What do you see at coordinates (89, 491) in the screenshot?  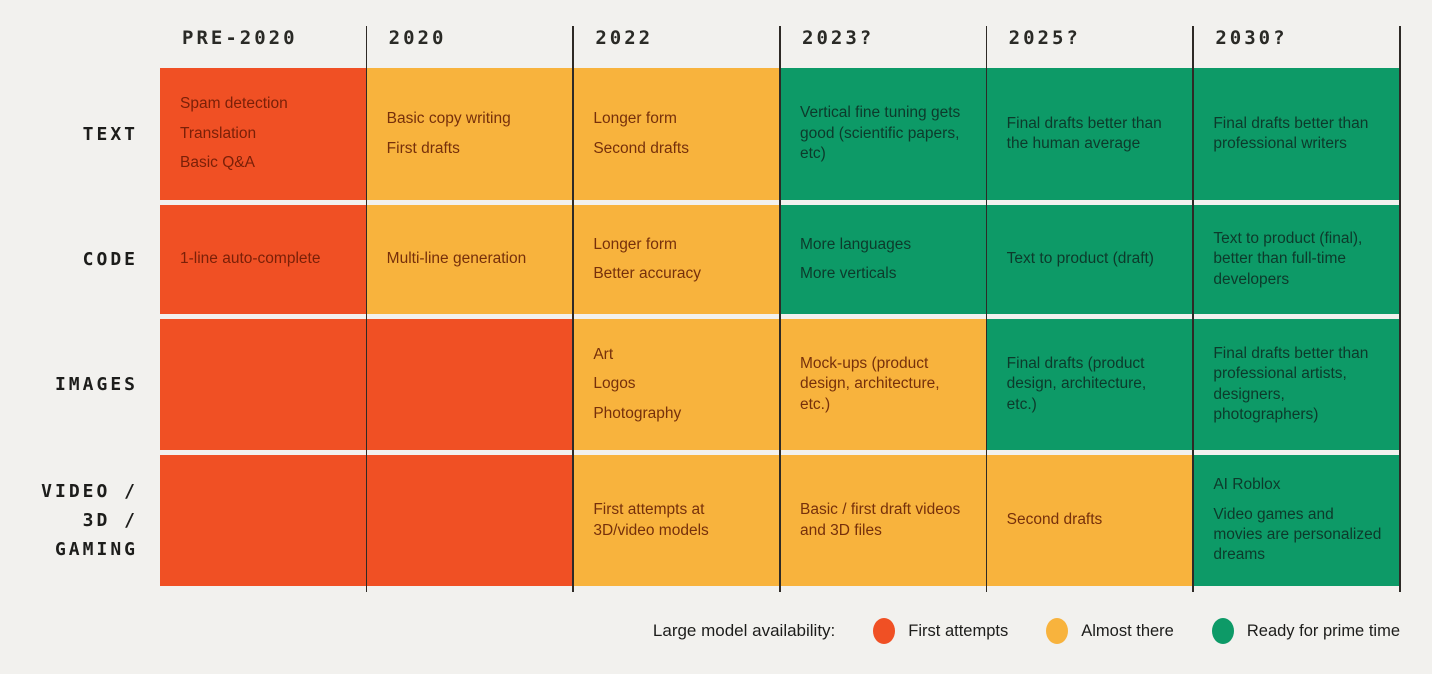 I see `row-label-line: VIDEO /` at bounding box center [89, 491].